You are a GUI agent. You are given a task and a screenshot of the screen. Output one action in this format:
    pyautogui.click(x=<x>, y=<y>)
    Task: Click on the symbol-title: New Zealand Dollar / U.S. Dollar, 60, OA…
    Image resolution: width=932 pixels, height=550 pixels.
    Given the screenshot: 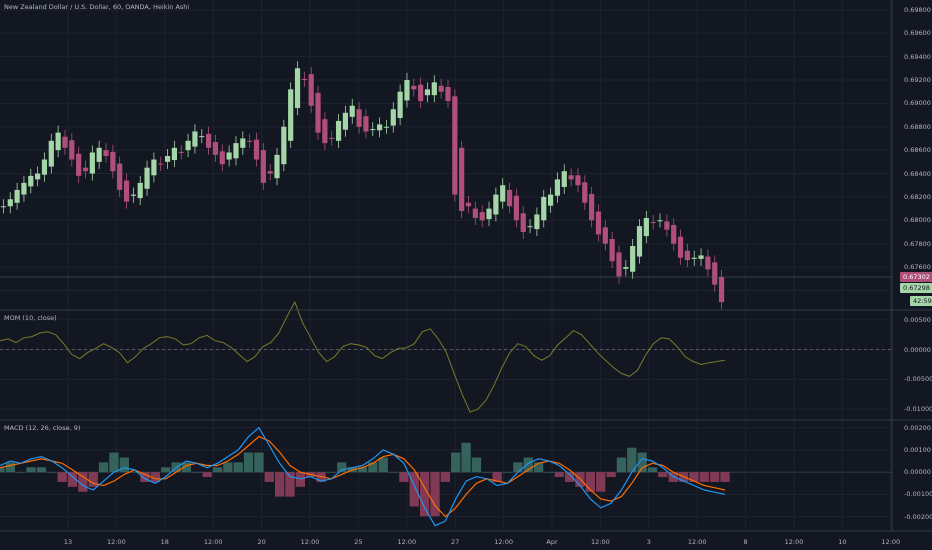 What is the action you would take?
    pyautogui.click(x=97, y=7)
    